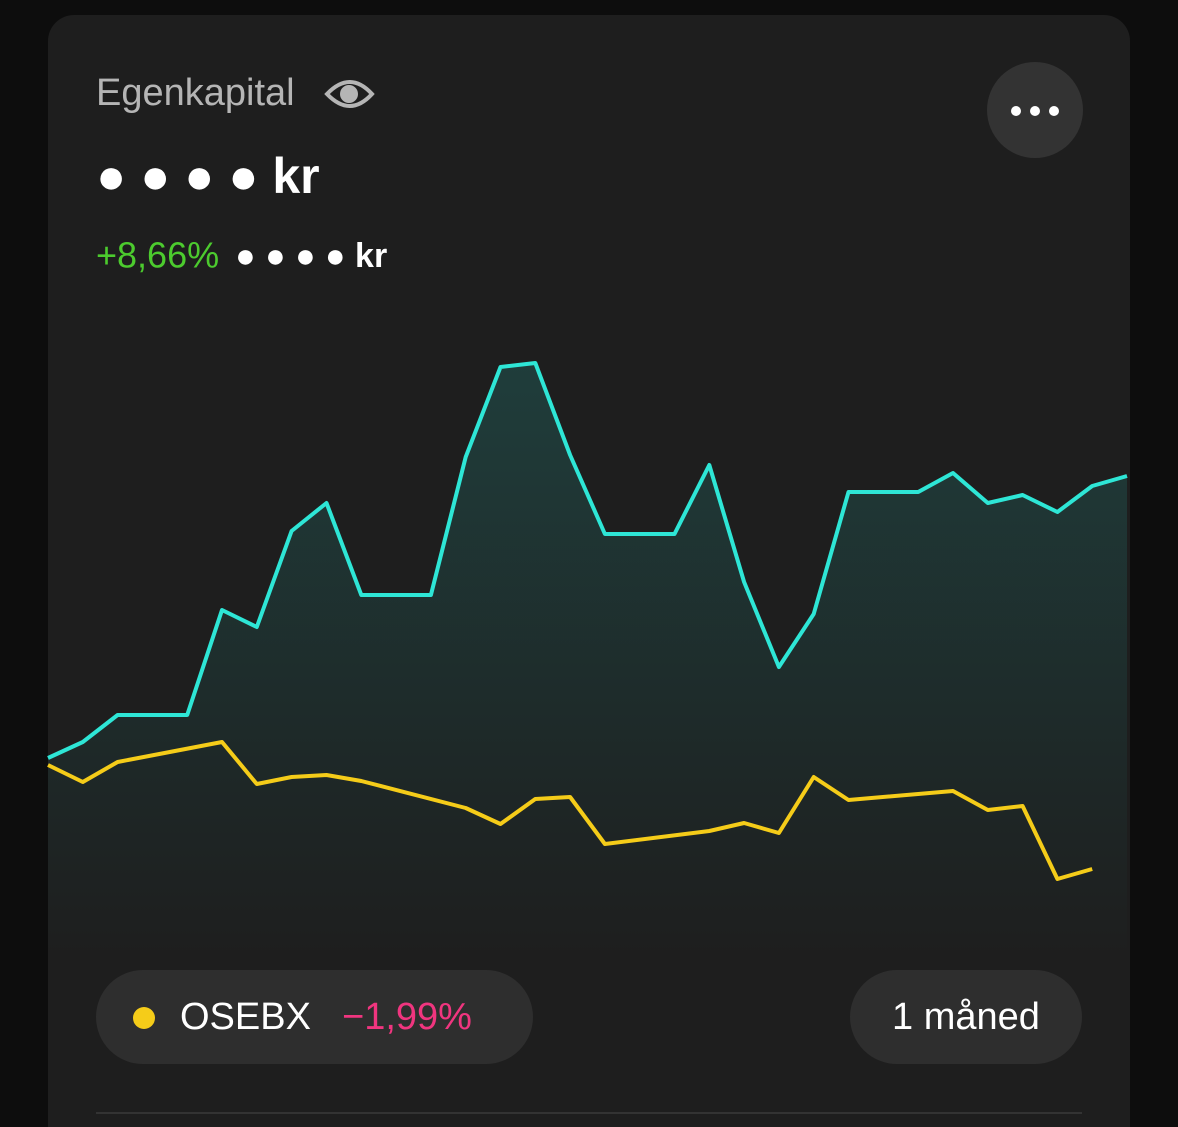 This screenshot has width=1178, height=1127. Describe the element at coordinates (245, 1017) in the screenshot. I see `legend-name: OSEBX` at that location.